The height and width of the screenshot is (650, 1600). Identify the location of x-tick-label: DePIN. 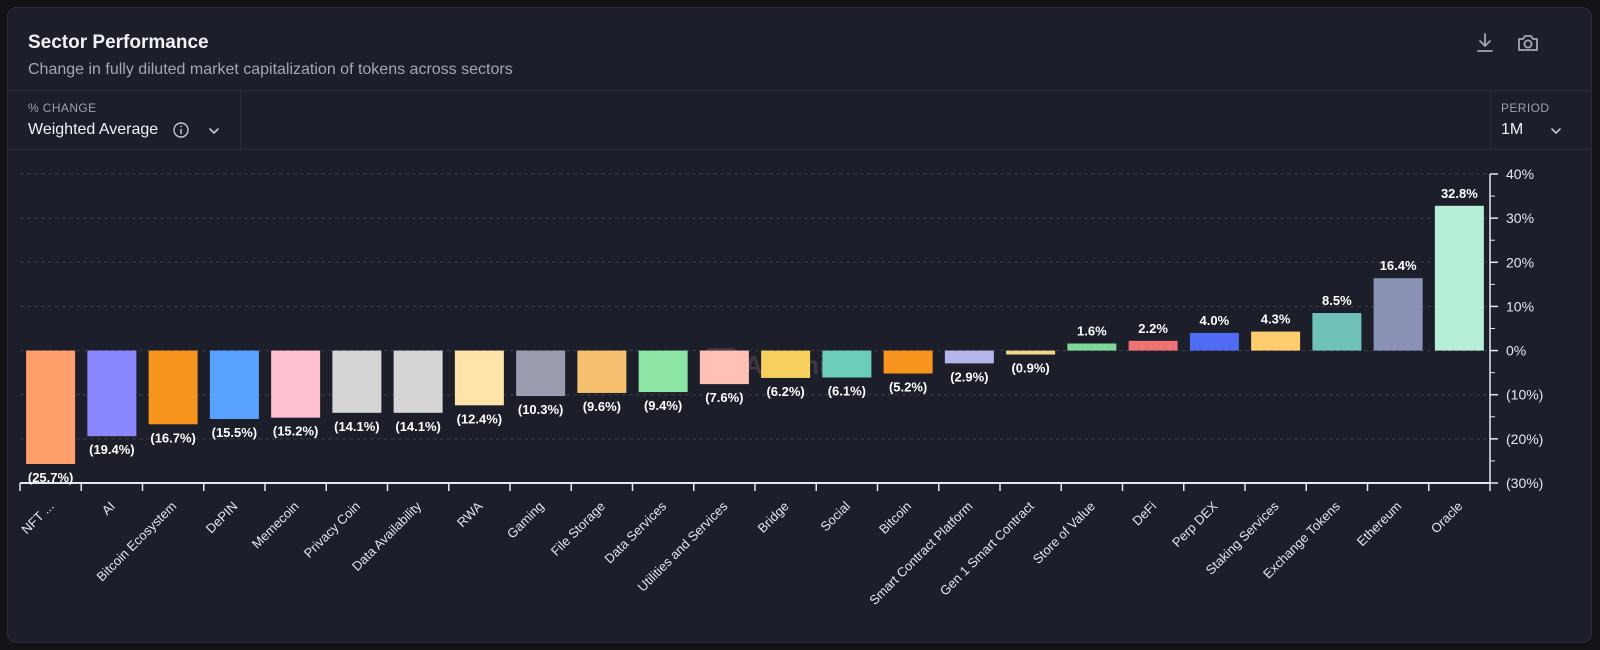
(222, 518).